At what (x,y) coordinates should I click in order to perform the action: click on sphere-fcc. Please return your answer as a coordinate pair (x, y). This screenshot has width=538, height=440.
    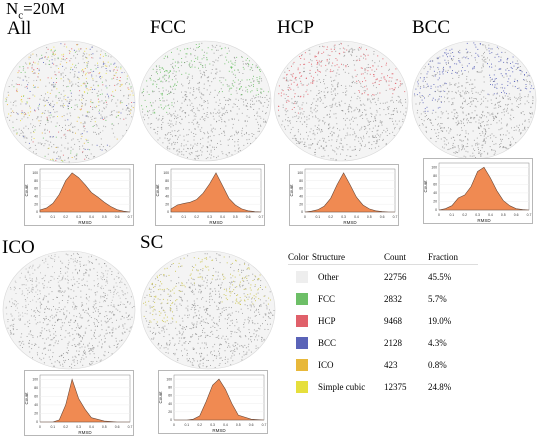
    Looking at the image, I should click on (205, 101).